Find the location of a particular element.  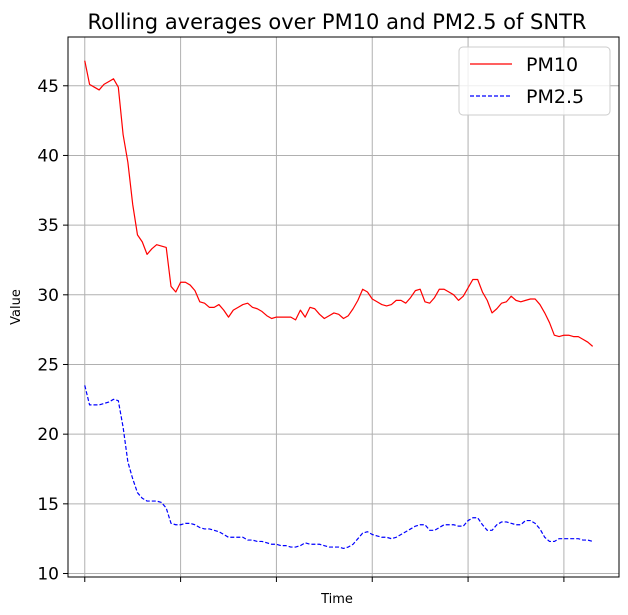

y-tick-label: 30 is located at coordinates (48, 296).